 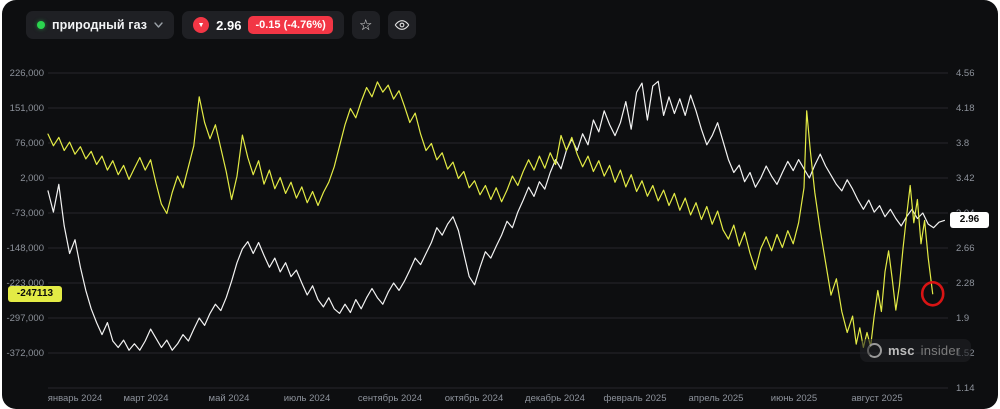 What do you see at coordinates (32, 178) in the screenshot?
I see `y-axis-left-label: 2,000` at bounding box center [32, 178].